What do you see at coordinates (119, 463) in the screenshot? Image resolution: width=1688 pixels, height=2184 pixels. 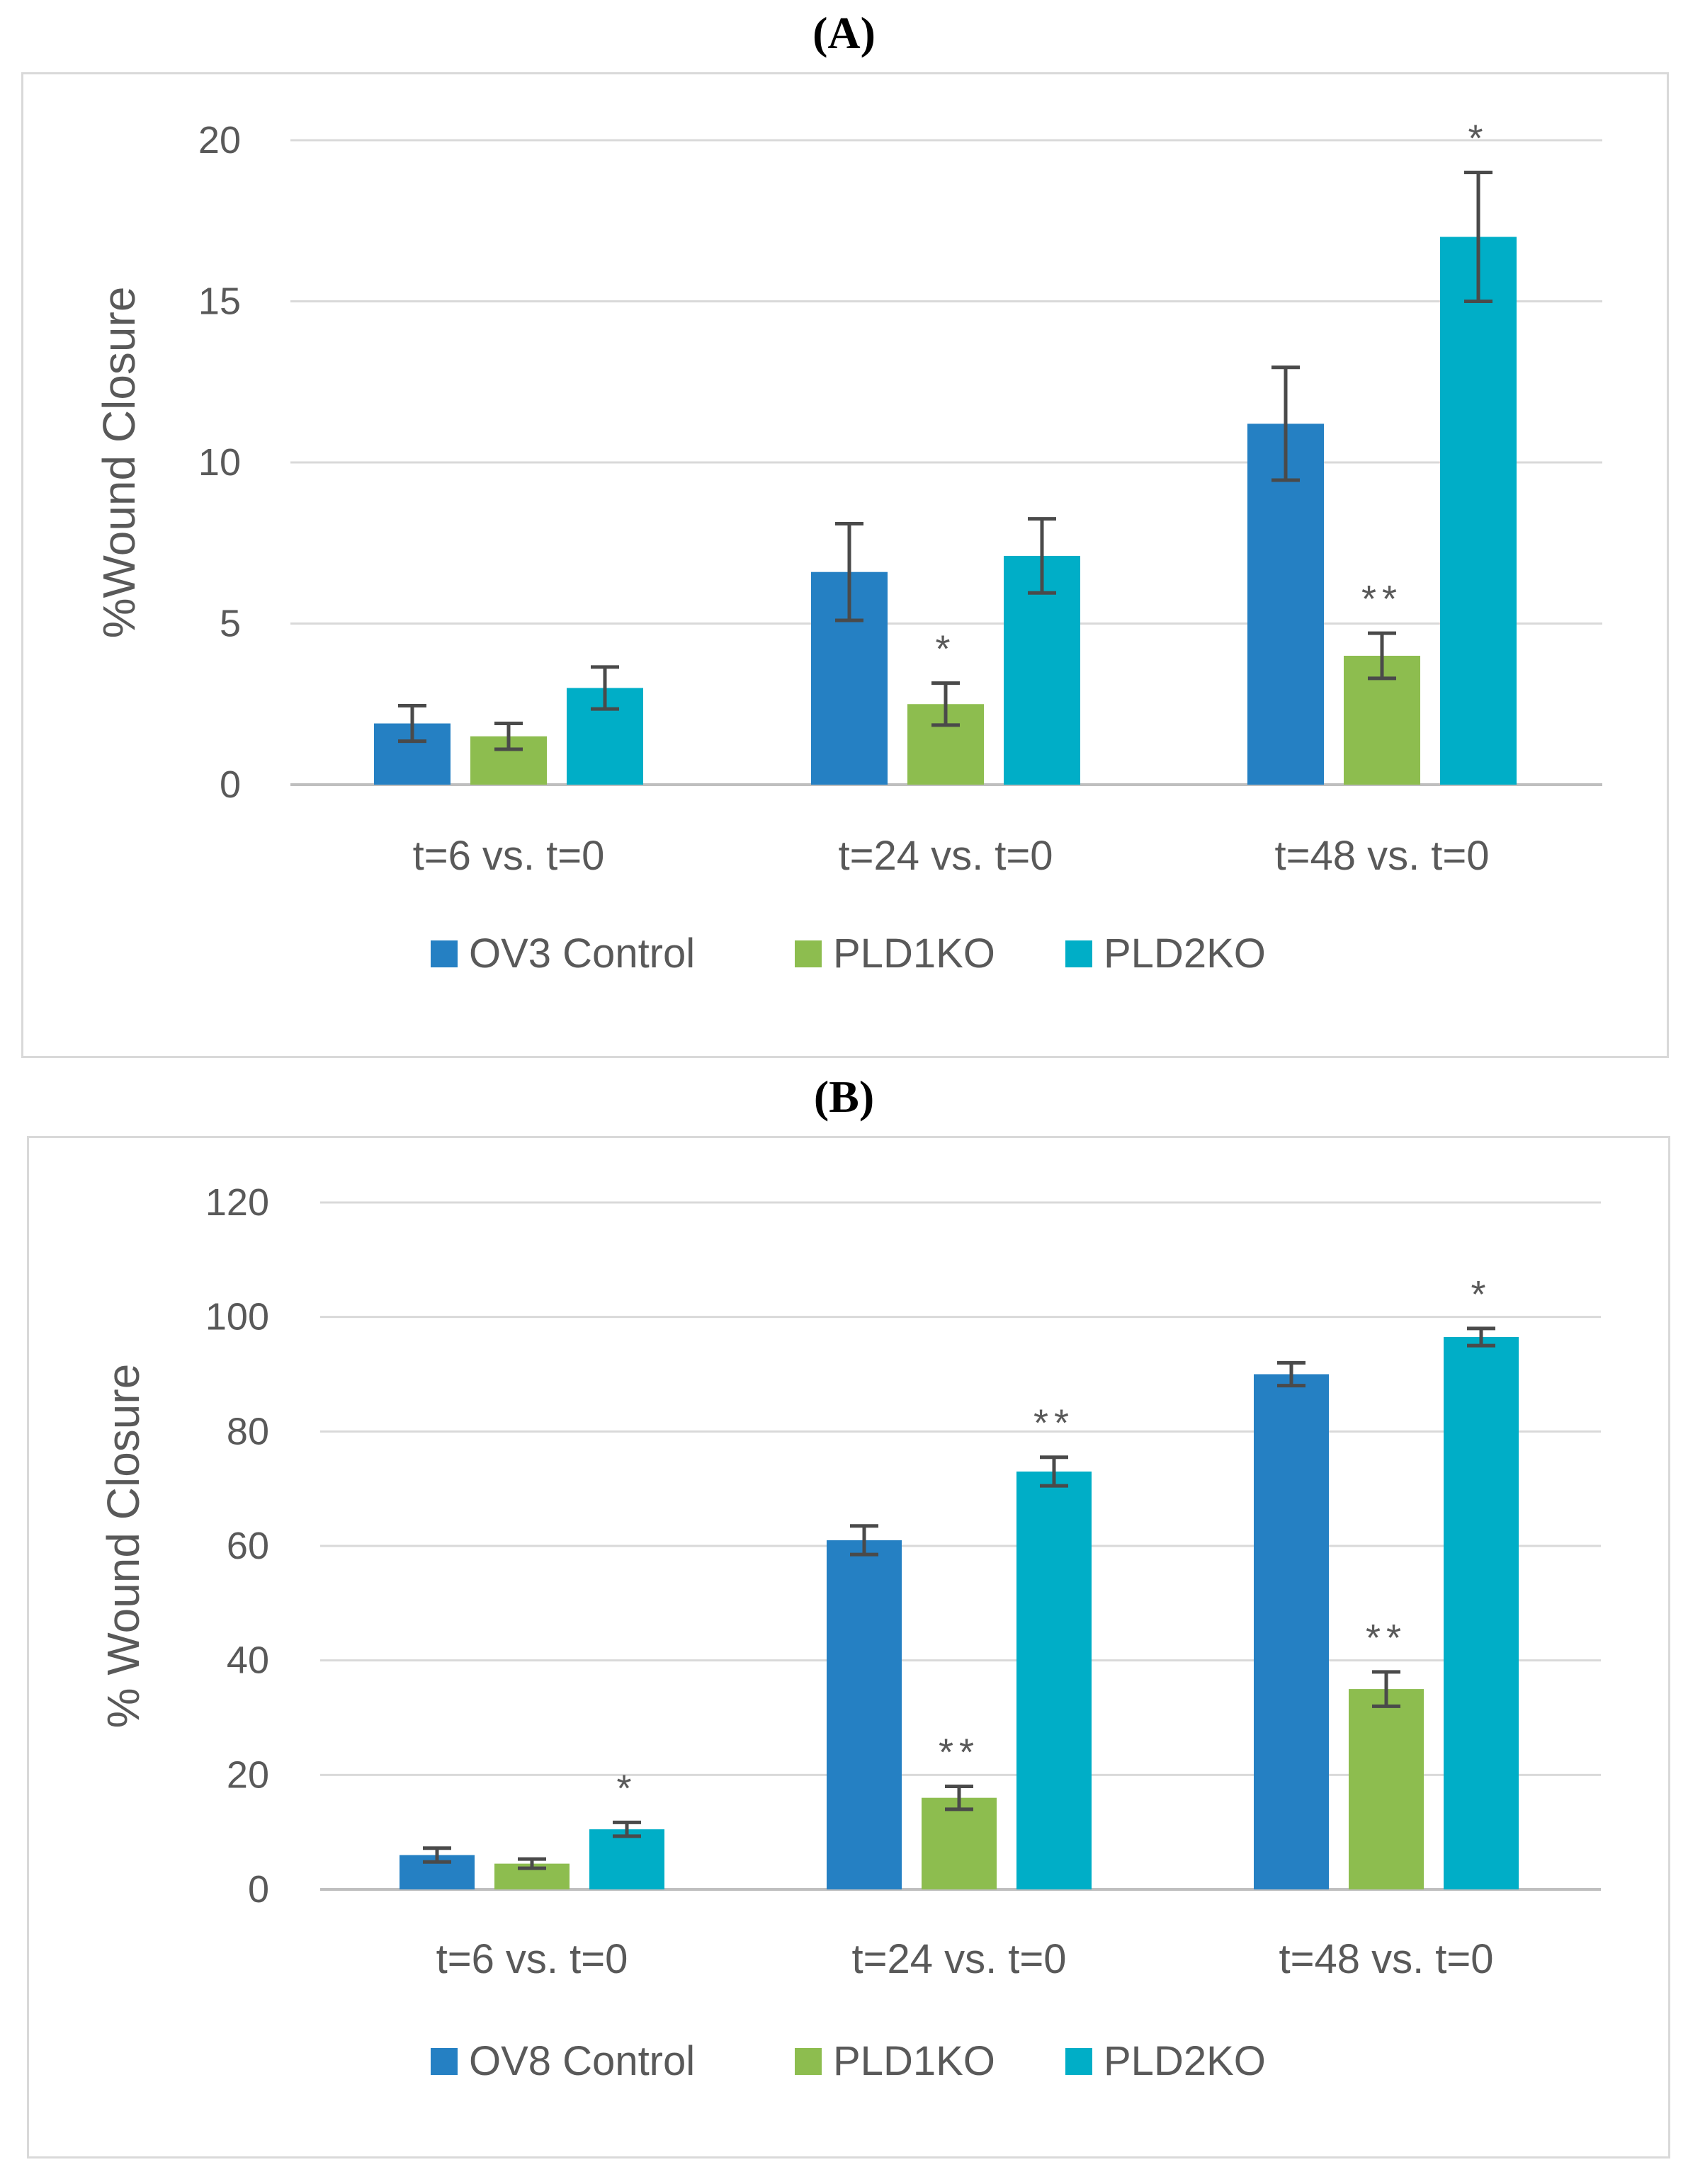 I see `chart-a-y-axis-label: %Wound Closure` at bounding box center [119, 463].